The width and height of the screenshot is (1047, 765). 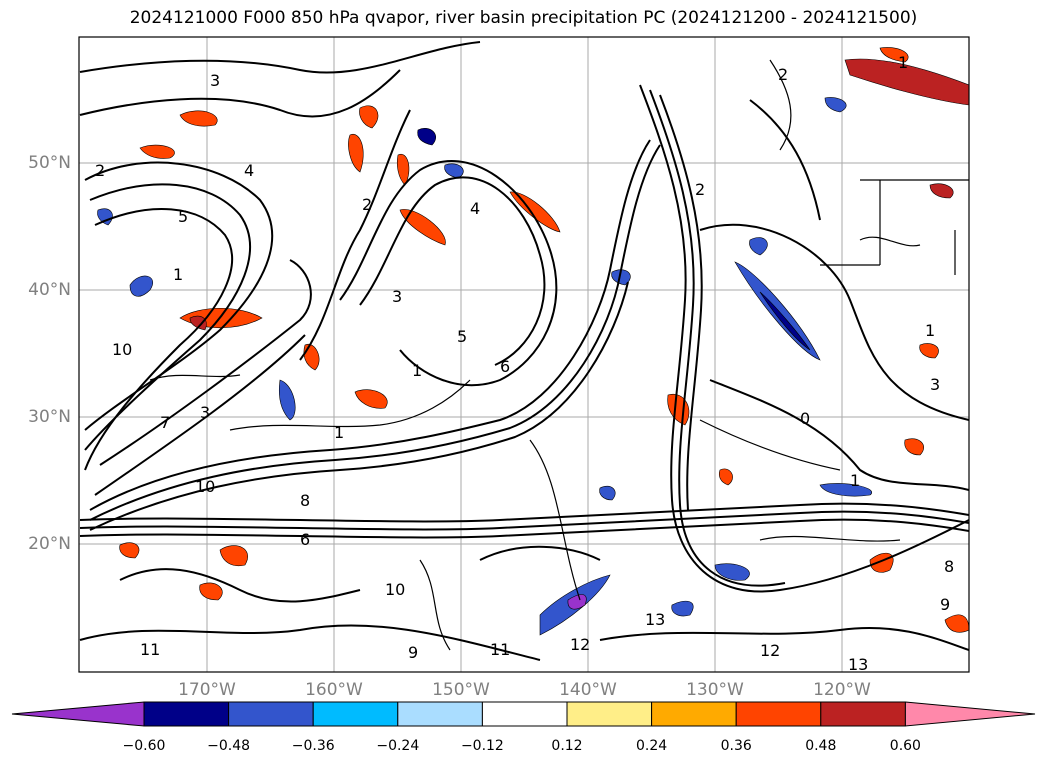 What do you see at coordinates (482, 746) in the screenshot?
I see `colorbar-tick: −0.12` at bounding box center [482, 746].